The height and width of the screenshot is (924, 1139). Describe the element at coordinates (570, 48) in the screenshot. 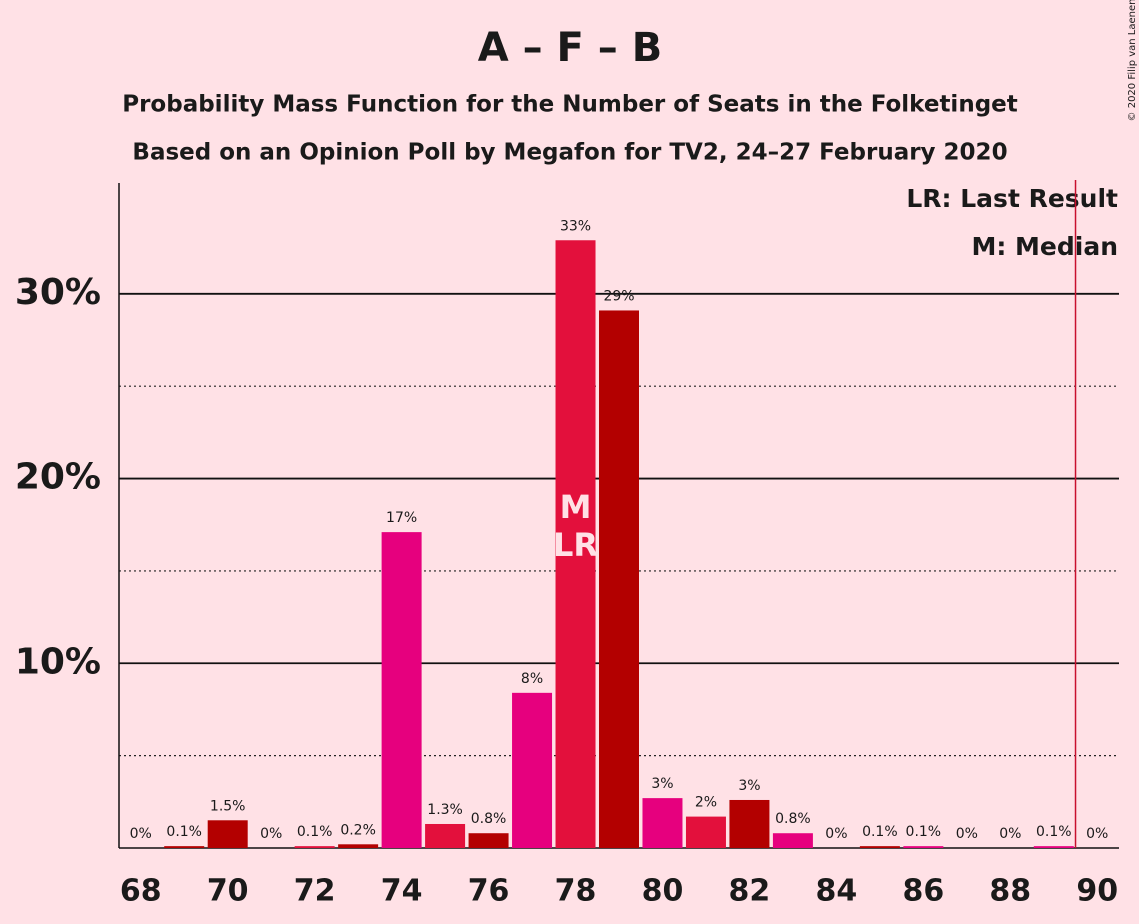

I see `chart-title: A – F – B` at that location.